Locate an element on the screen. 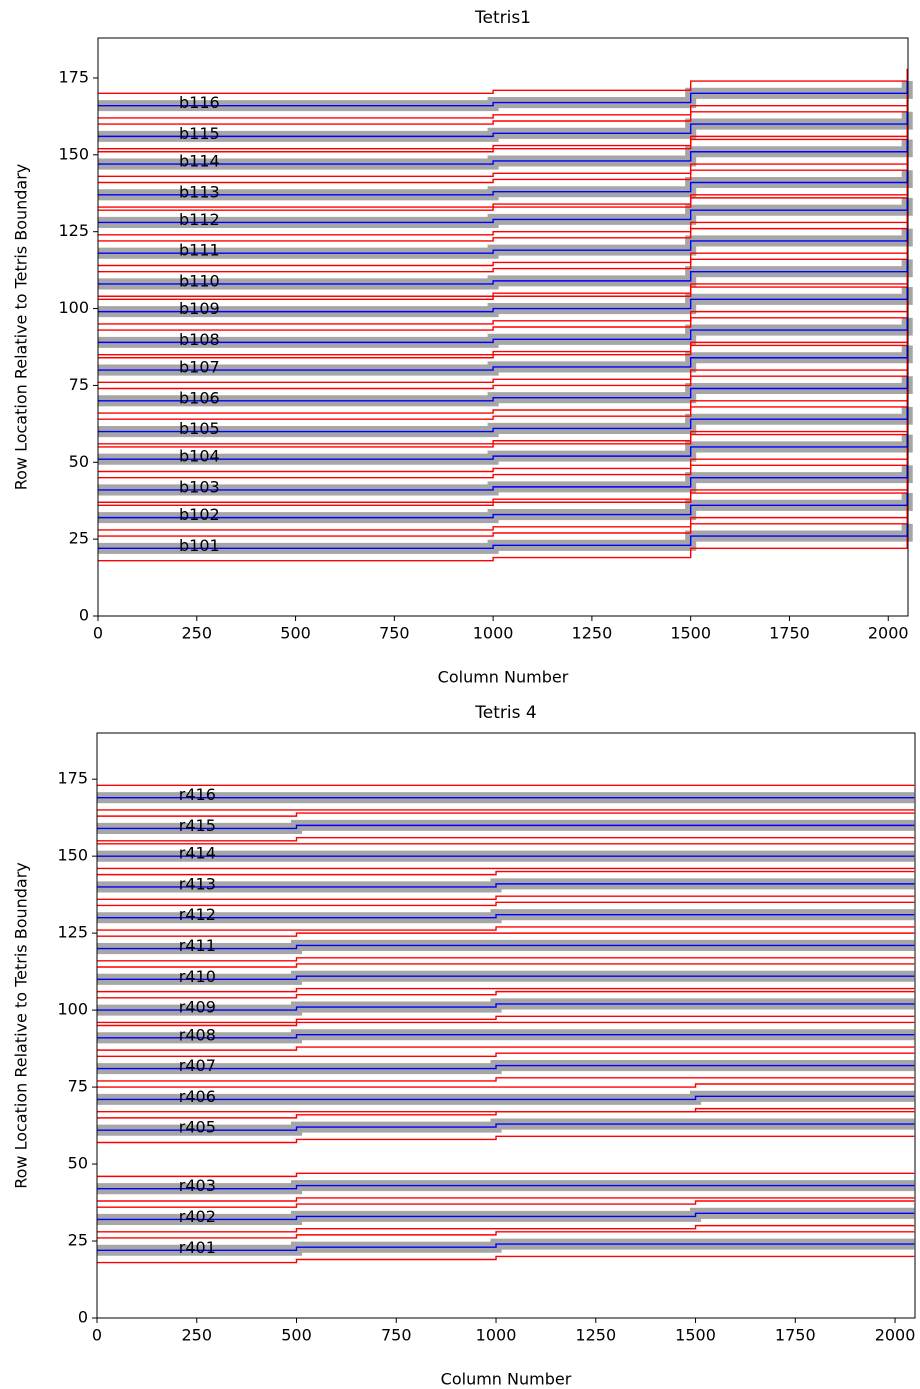 The height and width of the screenshot is (1389, 920). x-axis-label: Column Number is located at coordinates (503, 677).